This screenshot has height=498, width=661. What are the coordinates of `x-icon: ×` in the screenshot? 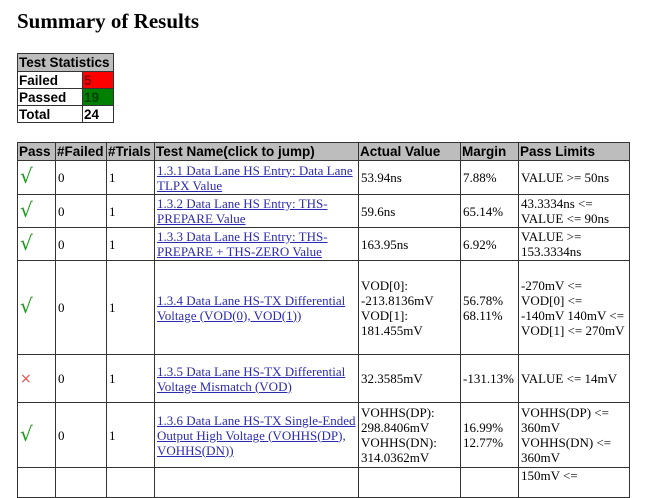 It's located at (26, 378).